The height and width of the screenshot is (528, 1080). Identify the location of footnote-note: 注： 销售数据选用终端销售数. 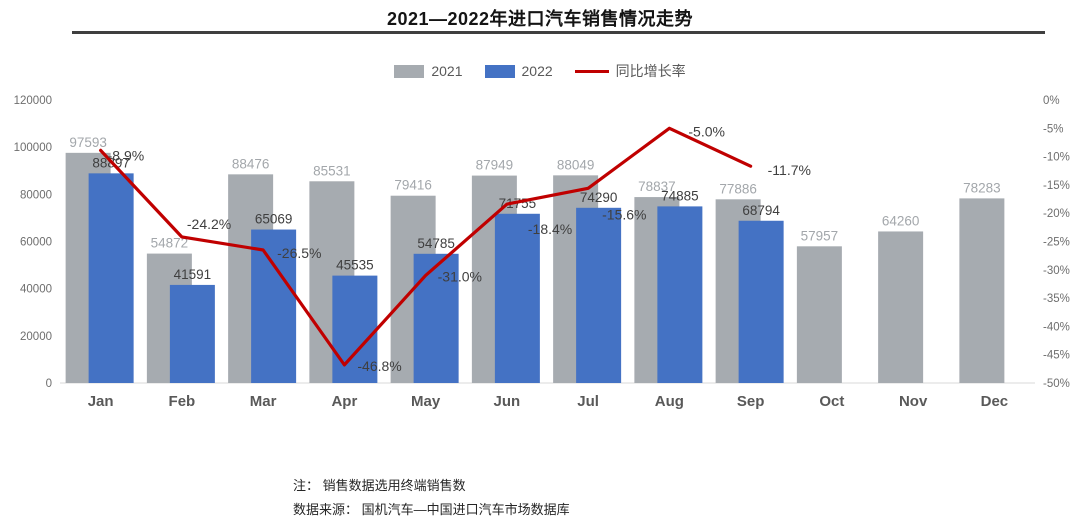
(379, 485).